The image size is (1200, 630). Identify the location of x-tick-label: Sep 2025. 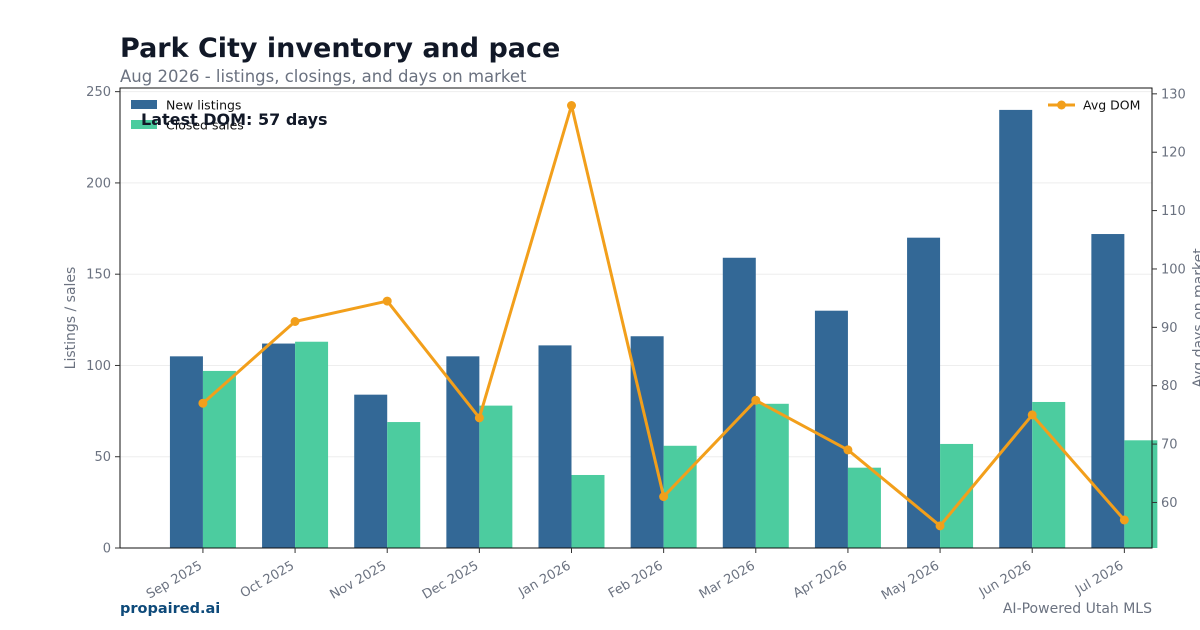
(174, 580).